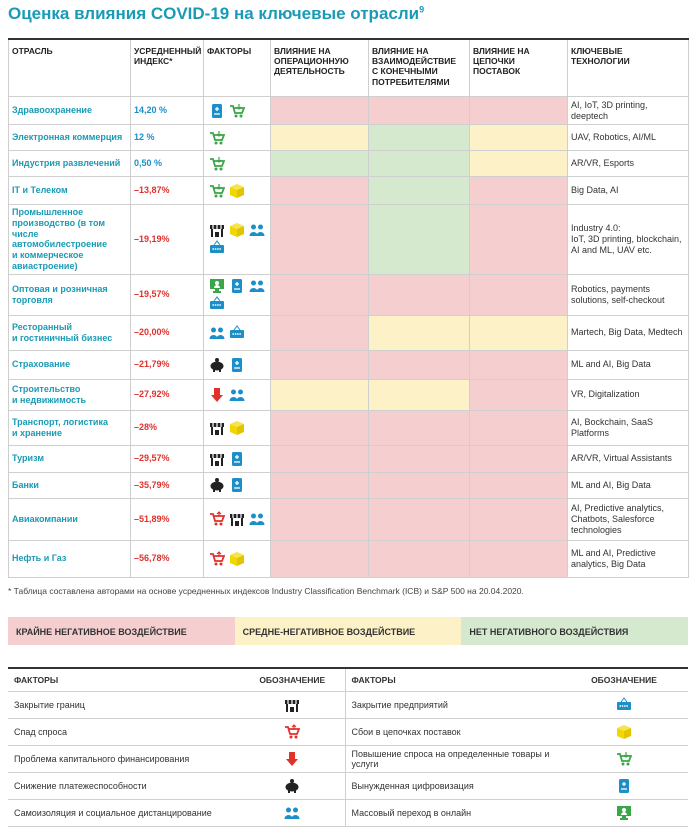  I want to click on factor-name: Закрытие границ, so click(124, 705).